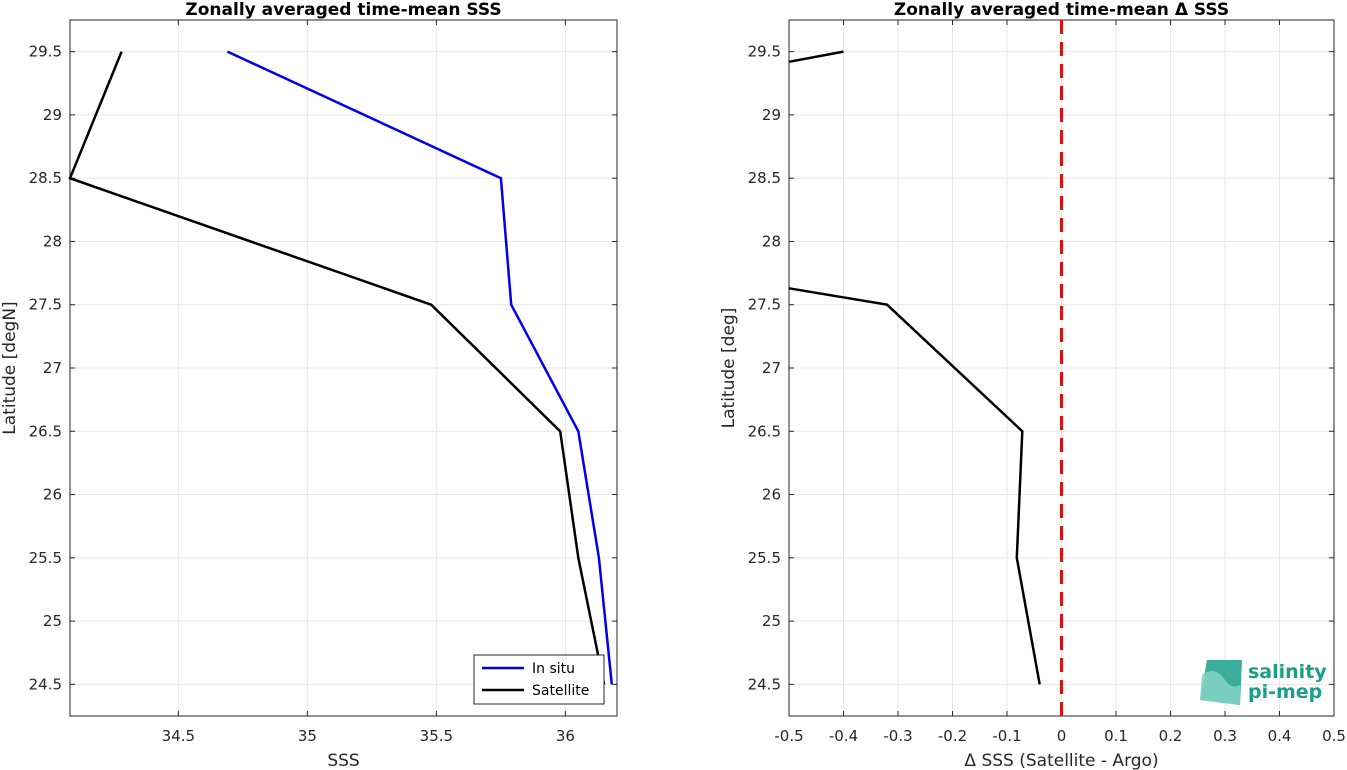 Image resolution: width=1347 pixels, height=770 pixels. Describe the element at coordinates (1220, 688) in the screenshot. I see `logo-wave-icon-inner` at that location.